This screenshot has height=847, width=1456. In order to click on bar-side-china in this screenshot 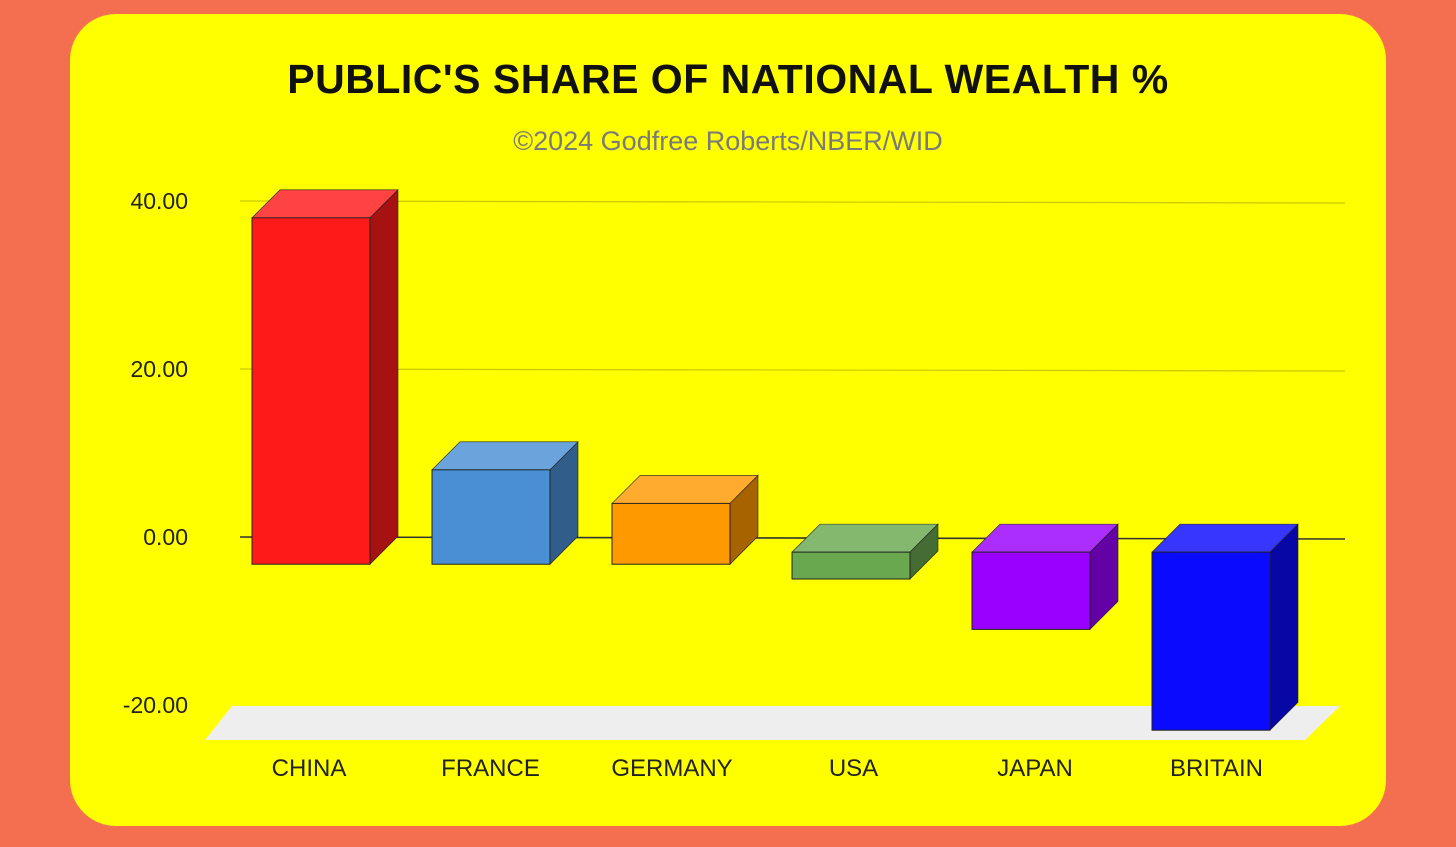, I will do `click(384, 377)`.